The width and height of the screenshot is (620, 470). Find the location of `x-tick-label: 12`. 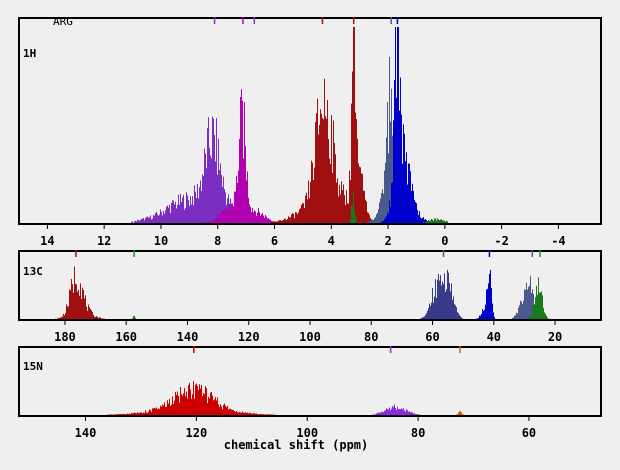

x-tick-label: 12 is located at coordinates (104, 241).